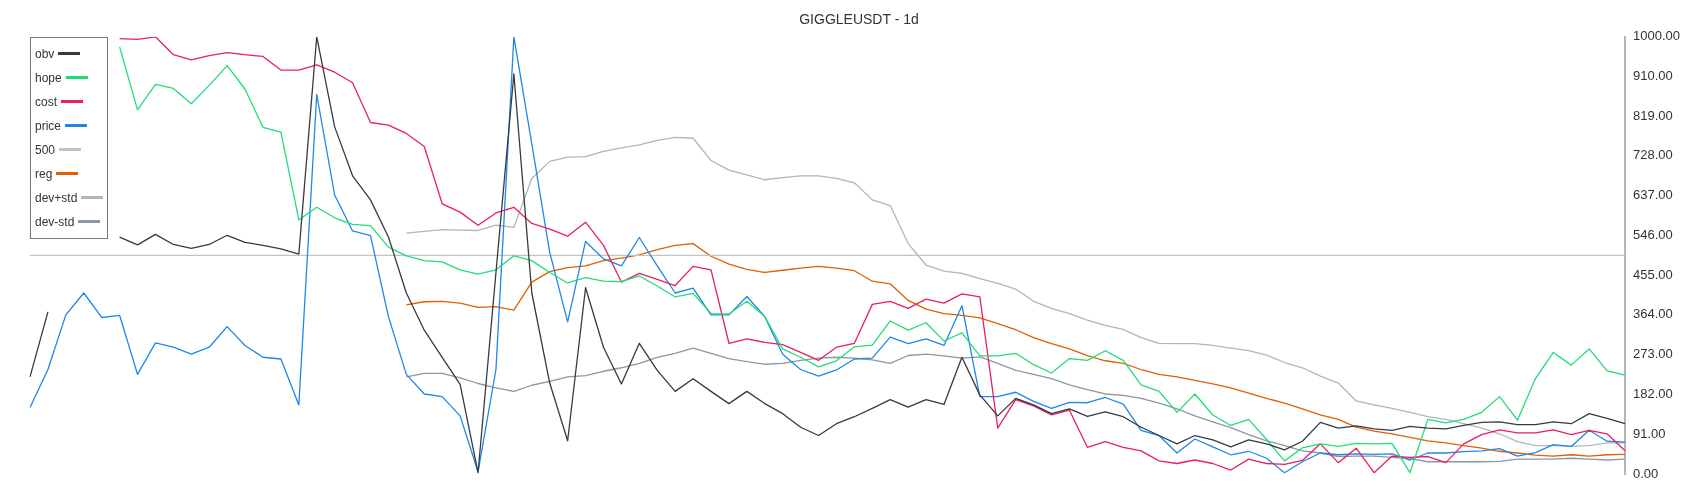  Describe the element at coordinates (1653, 195) in the screenshot. I see `y-tick-label: 637.00` at that location.